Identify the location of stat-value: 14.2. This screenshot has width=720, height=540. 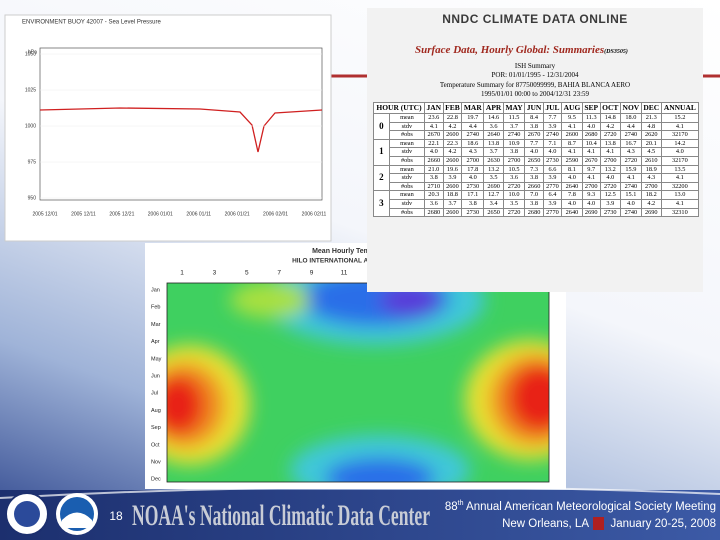
(680, 143).